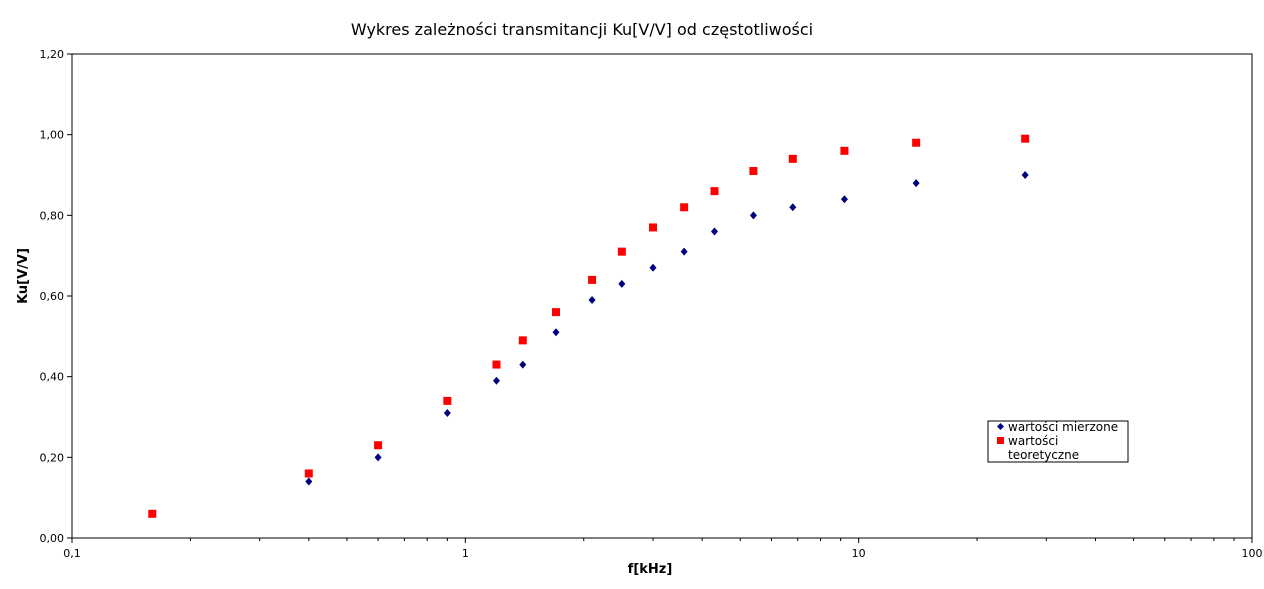 The image size is (1264, 589). I want to click on legend-box, so click(1058, 441).